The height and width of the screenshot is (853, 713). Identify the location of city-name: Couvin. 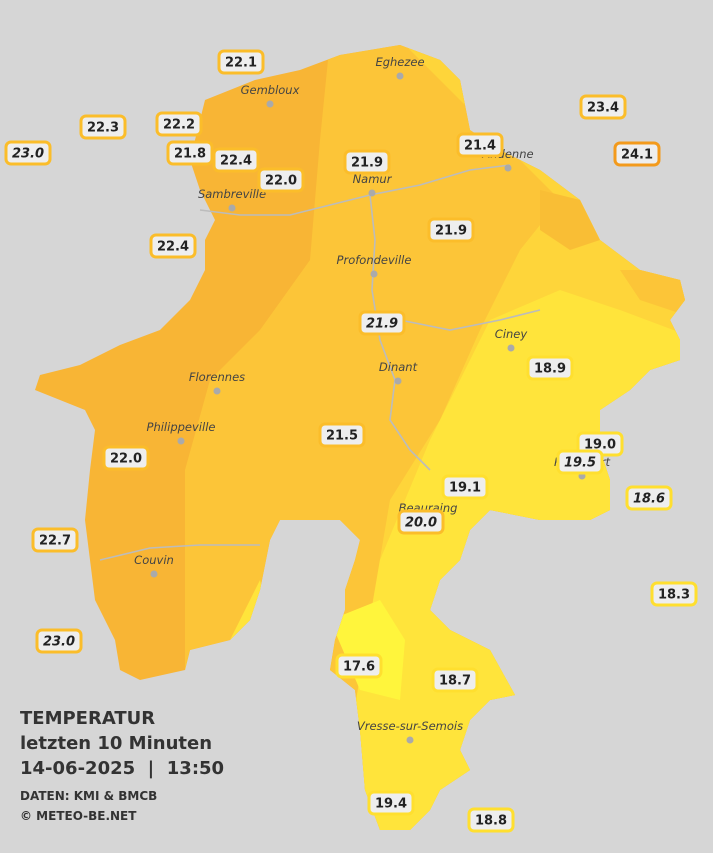
(154, 560).